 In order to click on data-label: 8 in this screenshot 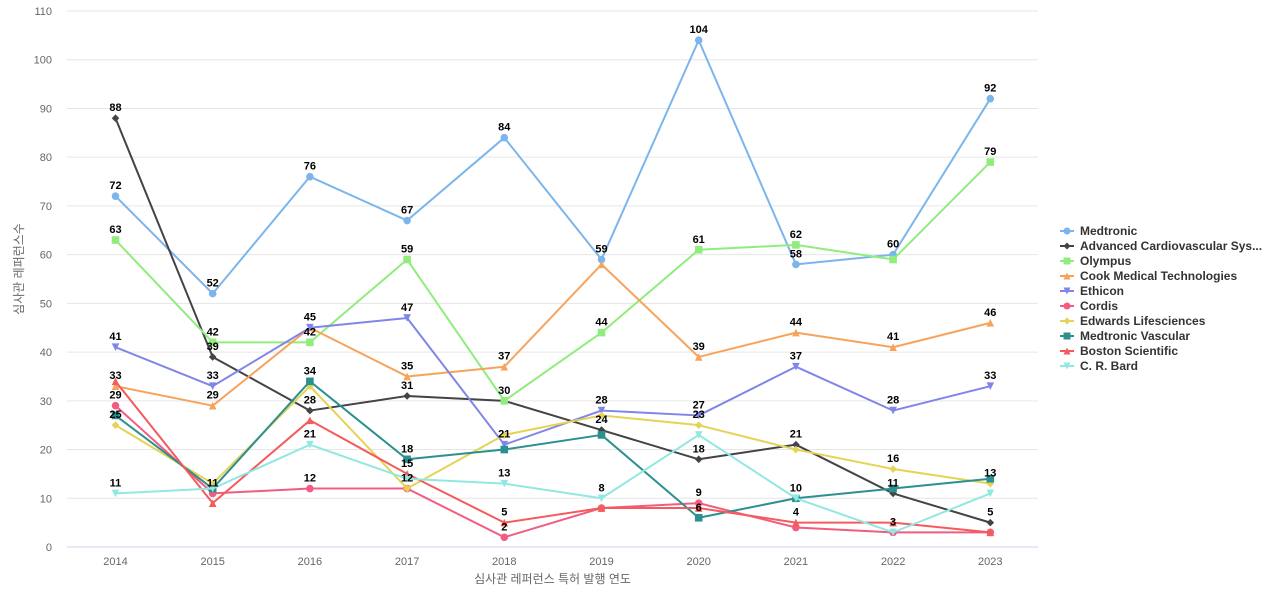, I will do `click(601, 488)`.